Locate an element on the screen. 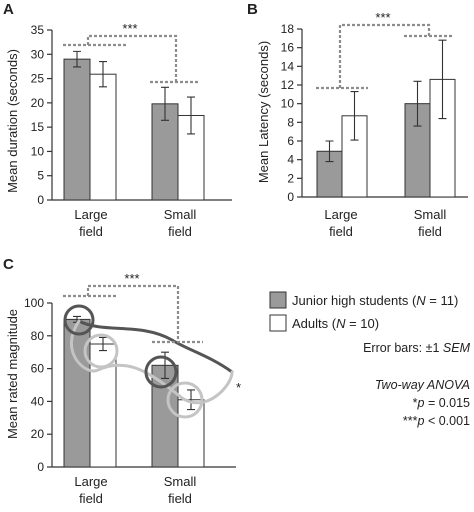 The width and height of the screenshot is (474, 512). panel-b-y-ticks: 0 2 4 6 8 10 12 14 16 18 is located at coordinates (291, 113).